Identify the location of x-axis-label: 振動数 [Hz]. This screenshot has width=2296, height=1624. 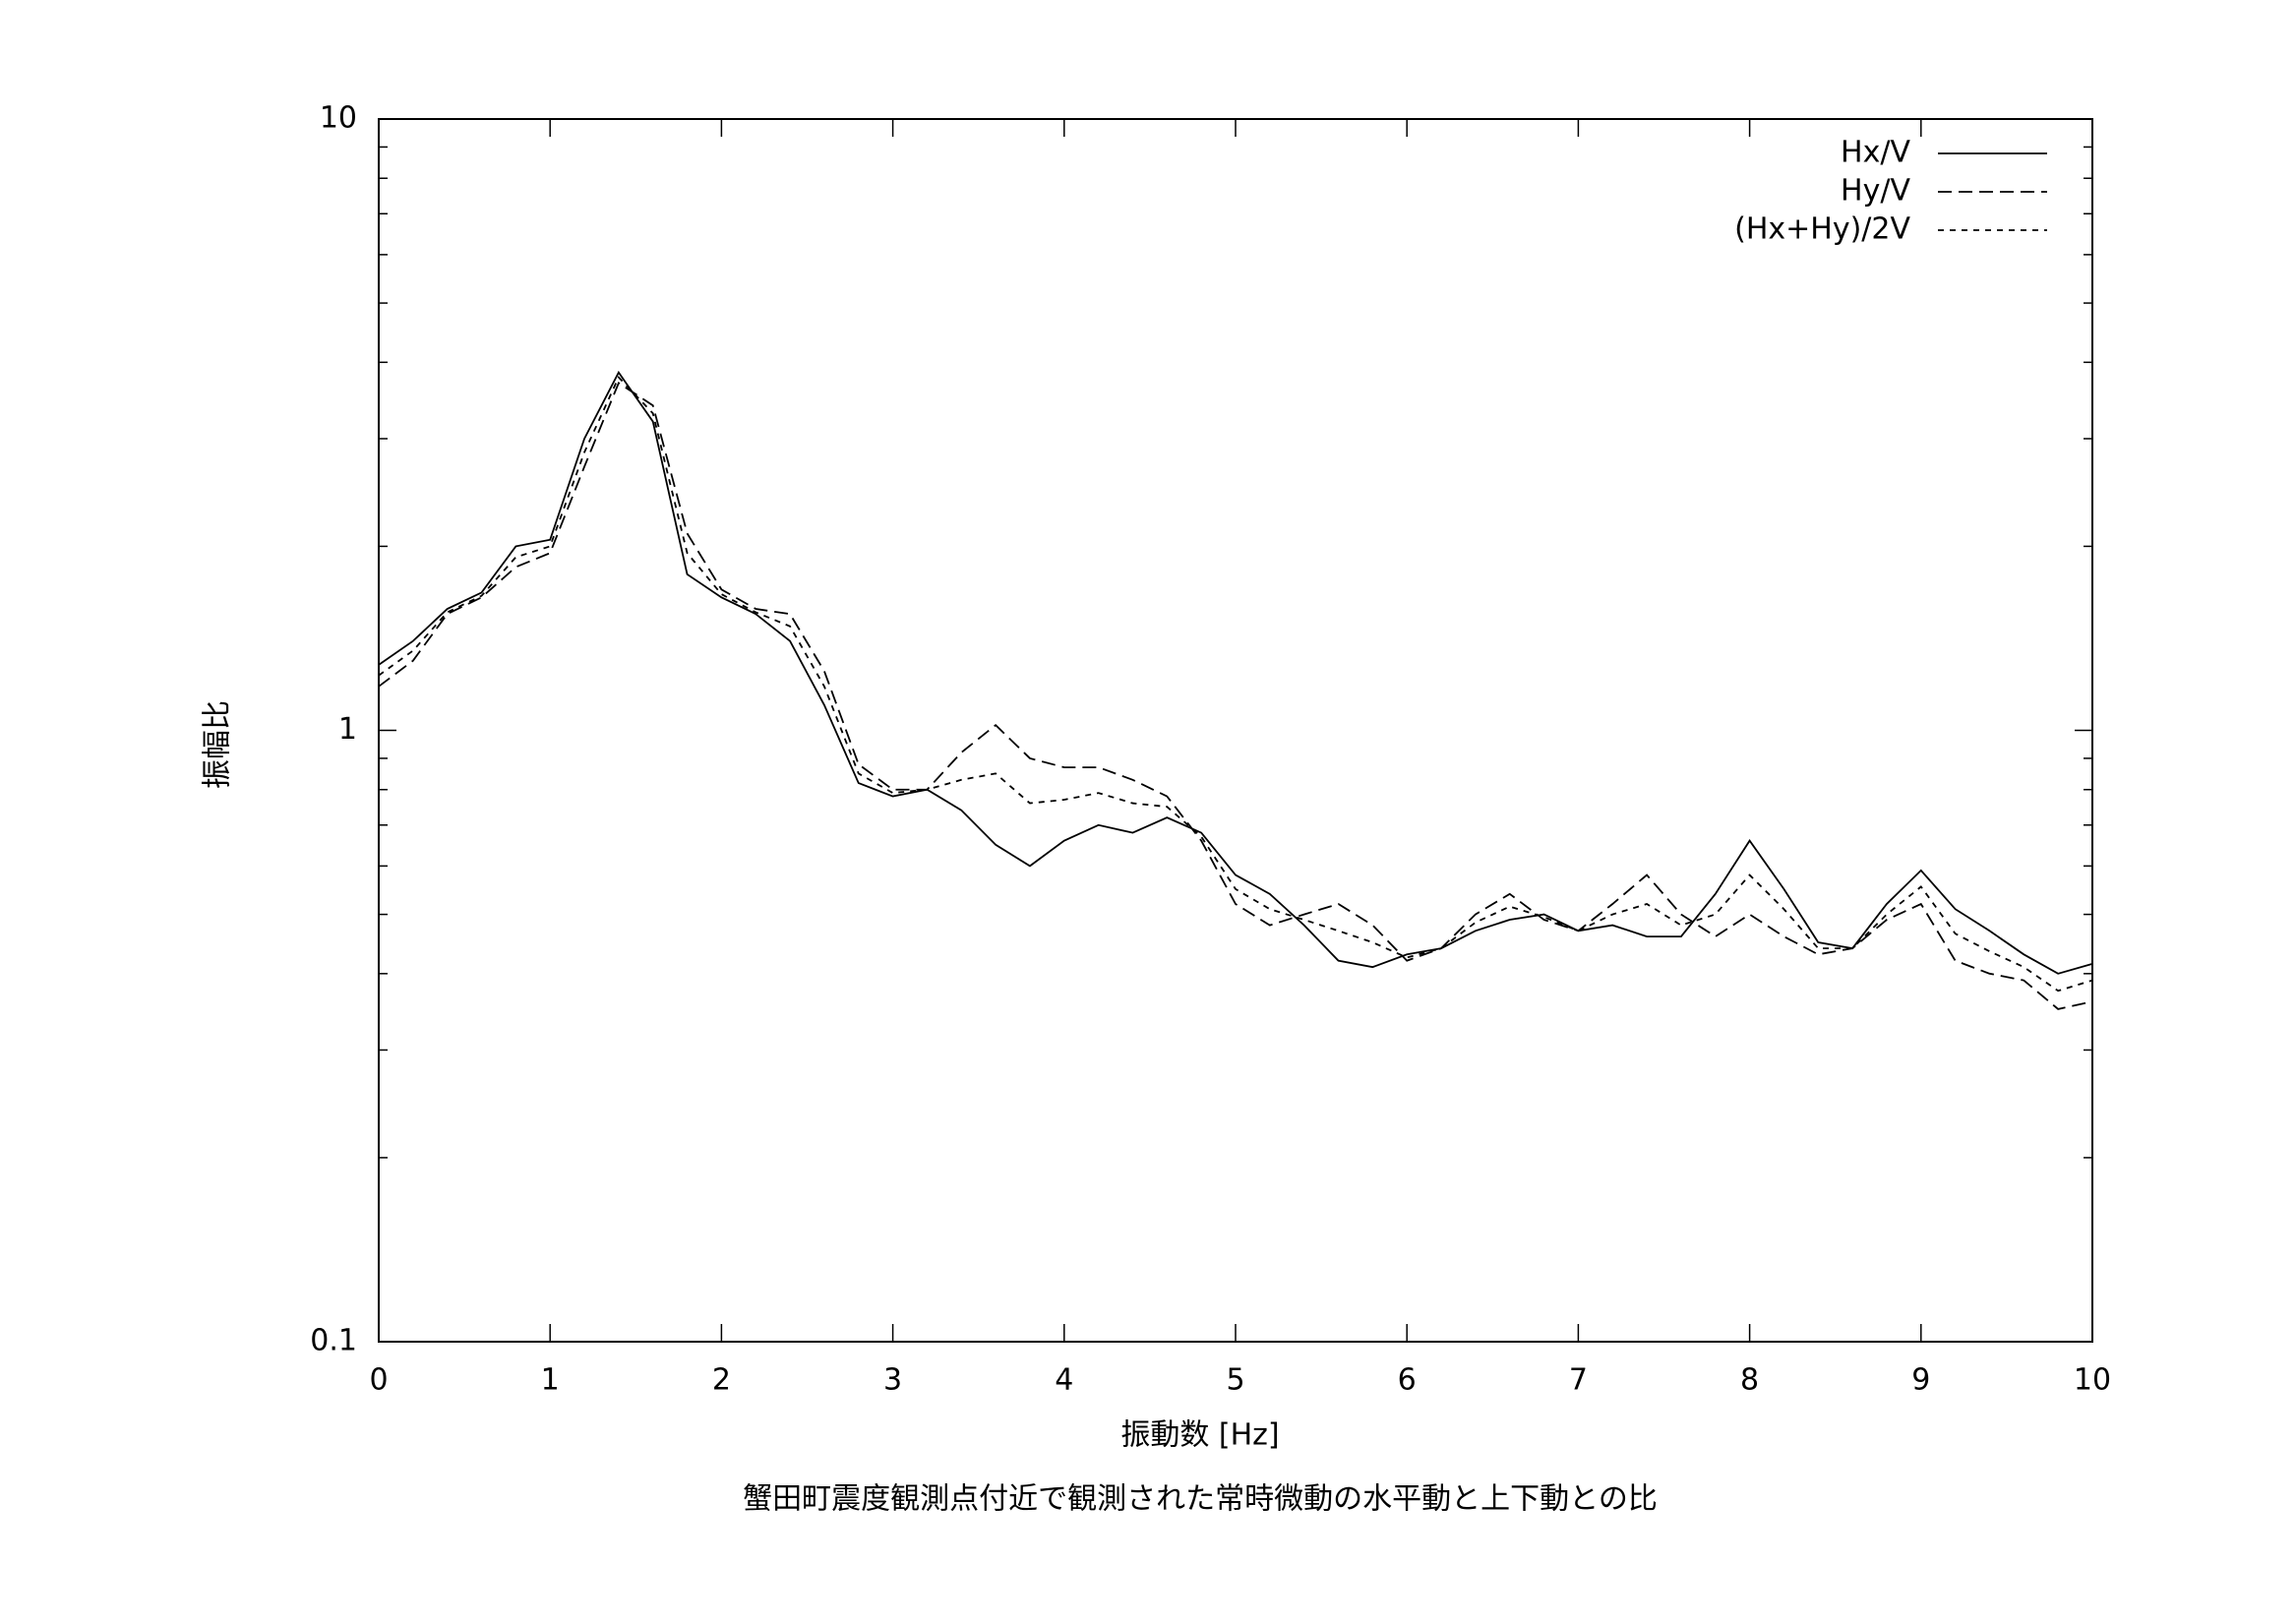
(1199, 1435).